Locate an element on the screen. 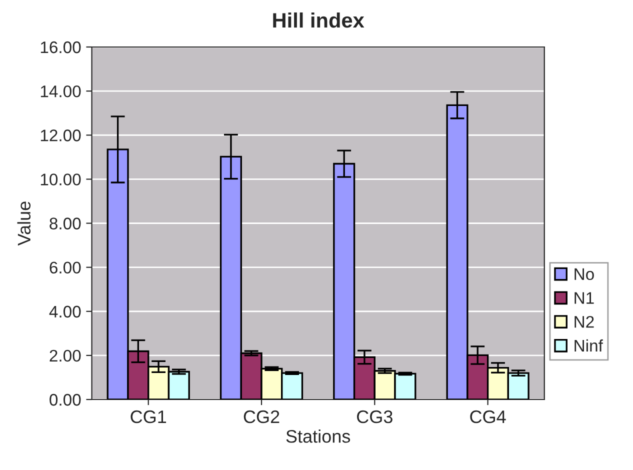 Image resolution: width=633 pixels, height=470 pixels. y-tick-label: 12.00 is located at coordinates (60, 136).